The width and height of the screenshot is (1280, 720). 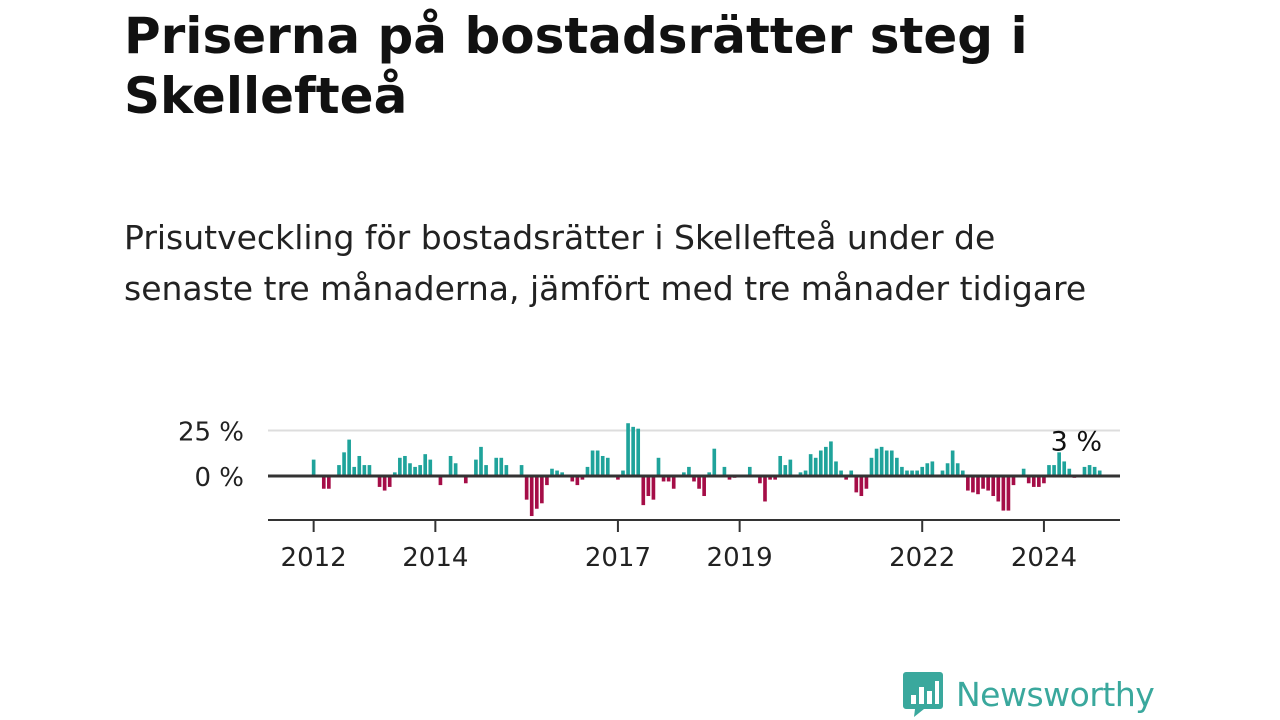 I want to click on x-tick-label: 2022, so click(x=922, y=558).